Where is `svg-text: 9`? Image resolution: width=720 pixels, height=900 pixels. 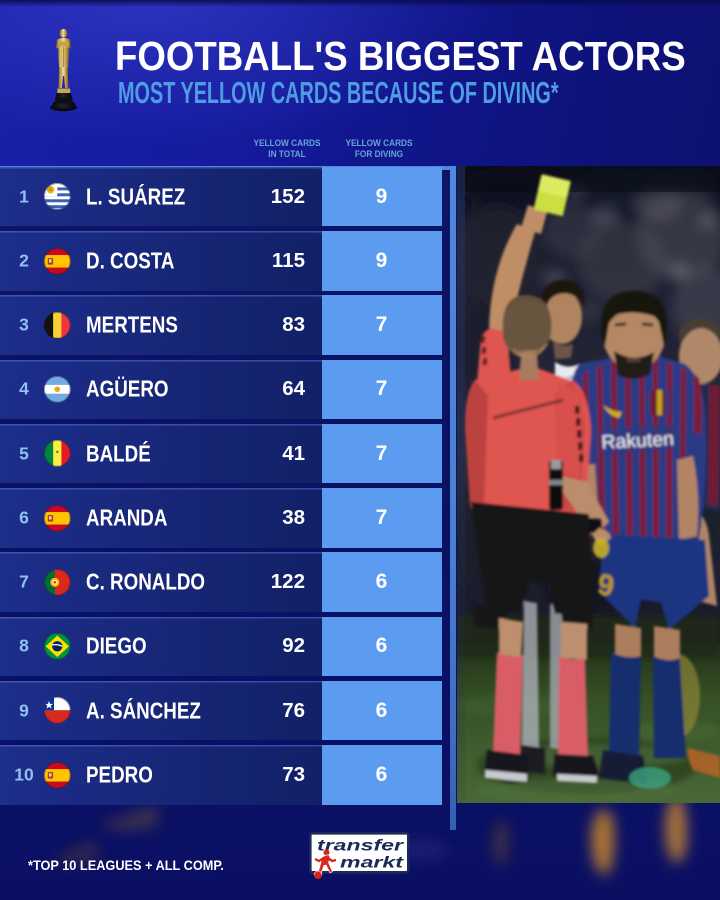
svg-text: 9 is located at coordinates (605, 585).